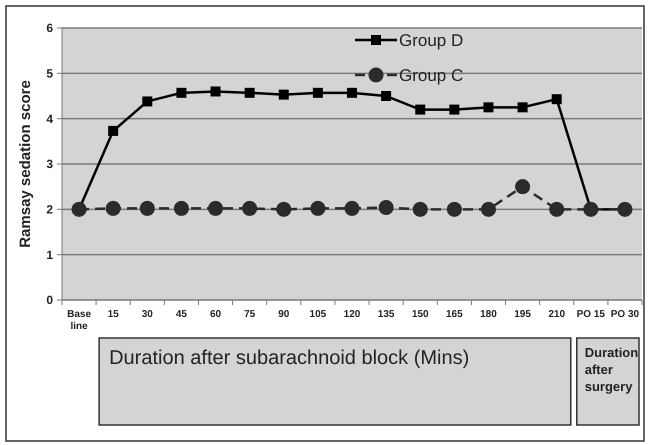 Image resolution: width=648 pixels, height=445 pixels. I want to click on x-tick-label: 105, so click(318, 314).